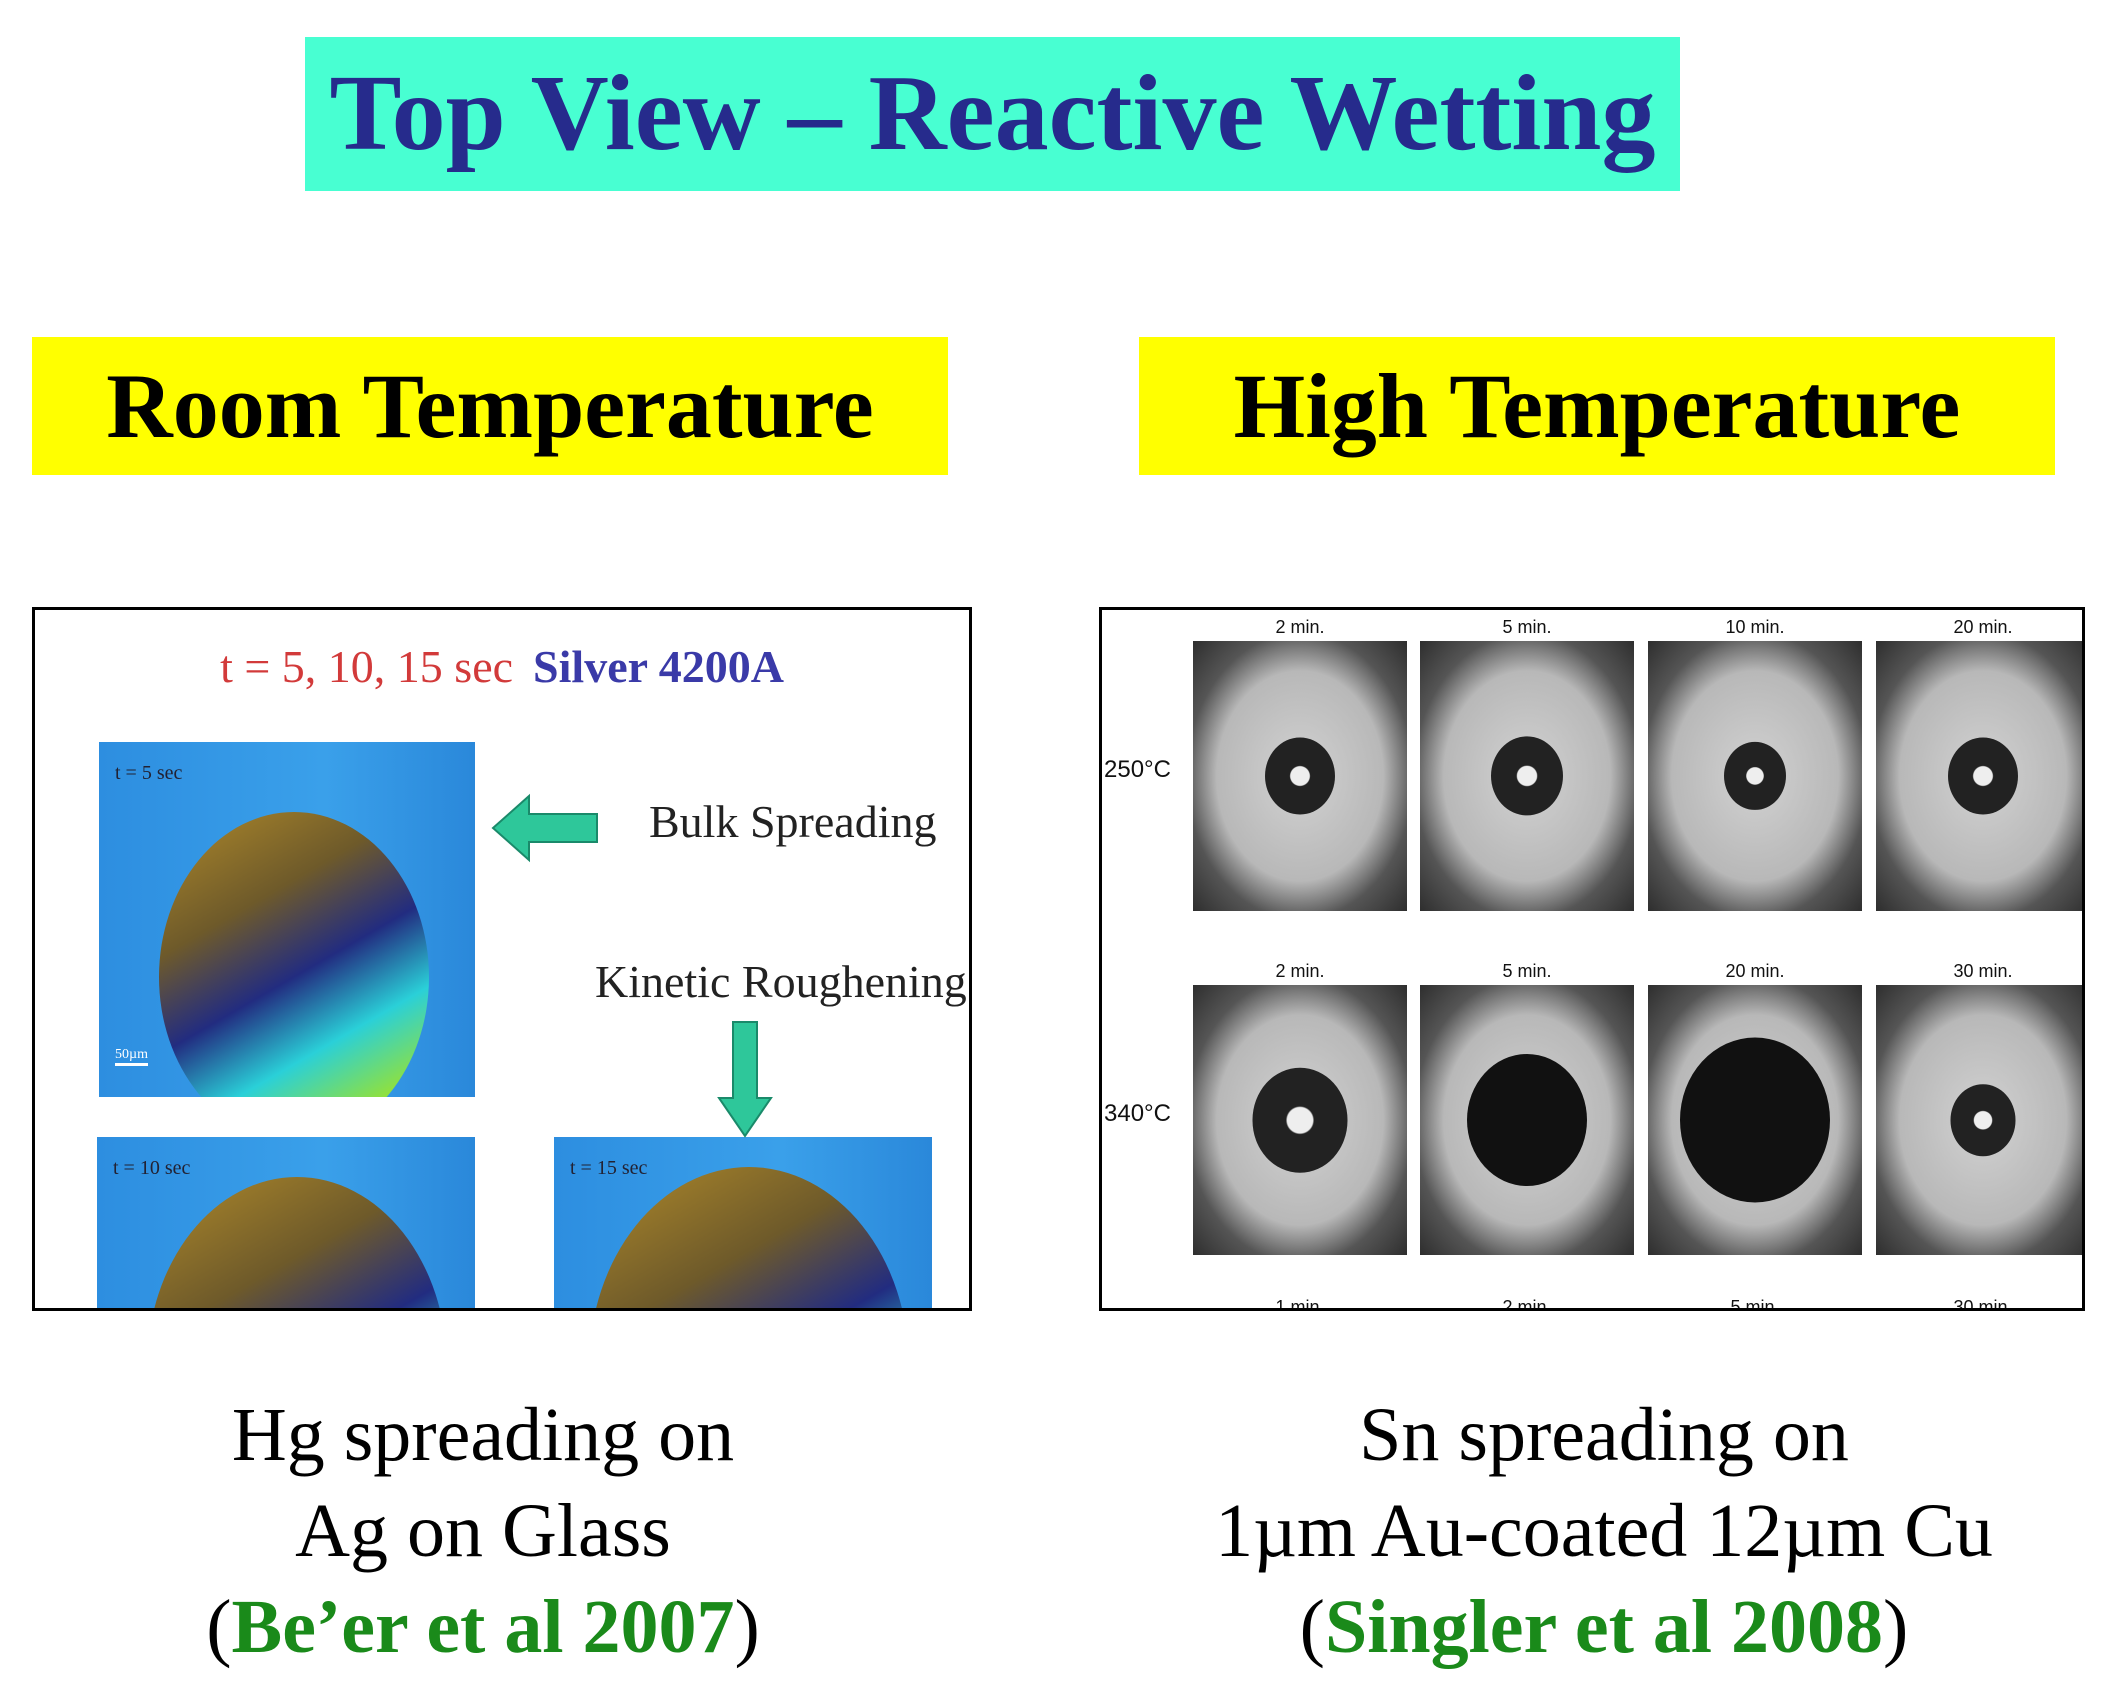 The image size is (2112, 1702). I want to click on photo-t10: t = 10 sec, so click(286, 1222).